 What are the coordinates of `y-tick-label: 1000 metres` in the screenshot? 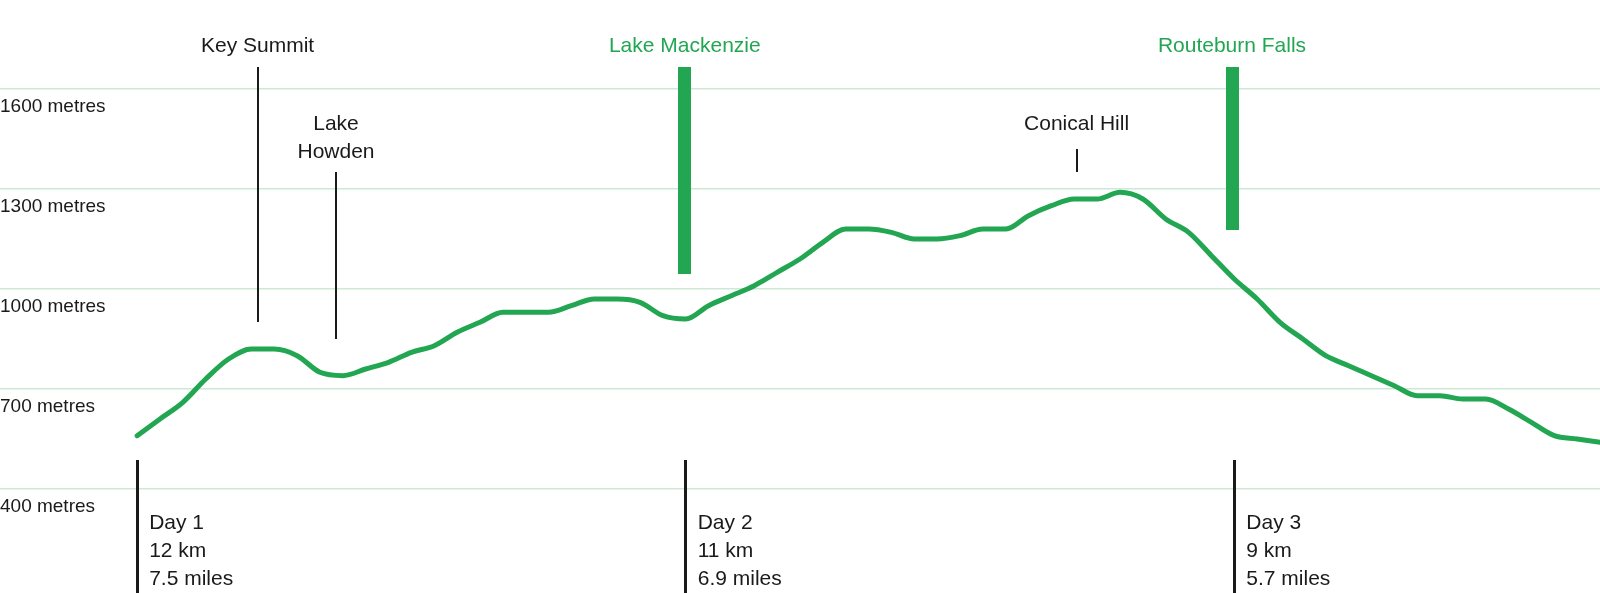 It's located at (53, 306).